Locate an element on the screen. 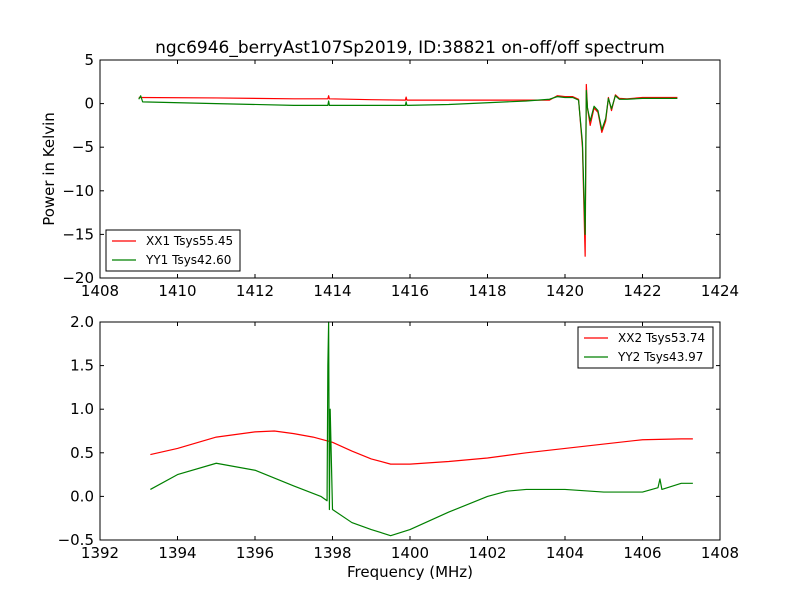  x-tick-label: 1398 is located at coordinates (332, 553).